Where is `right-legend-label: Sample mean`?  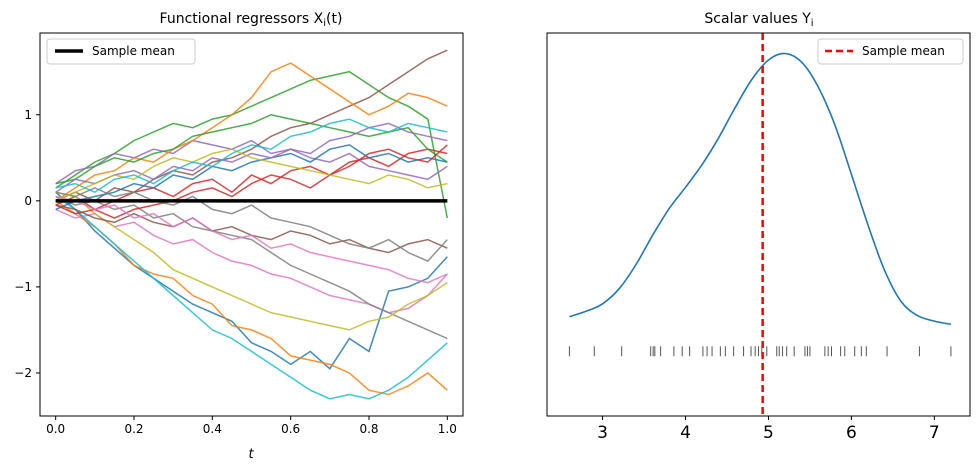 right-legend-label: Sample mean is located at coordinates (903, 51).